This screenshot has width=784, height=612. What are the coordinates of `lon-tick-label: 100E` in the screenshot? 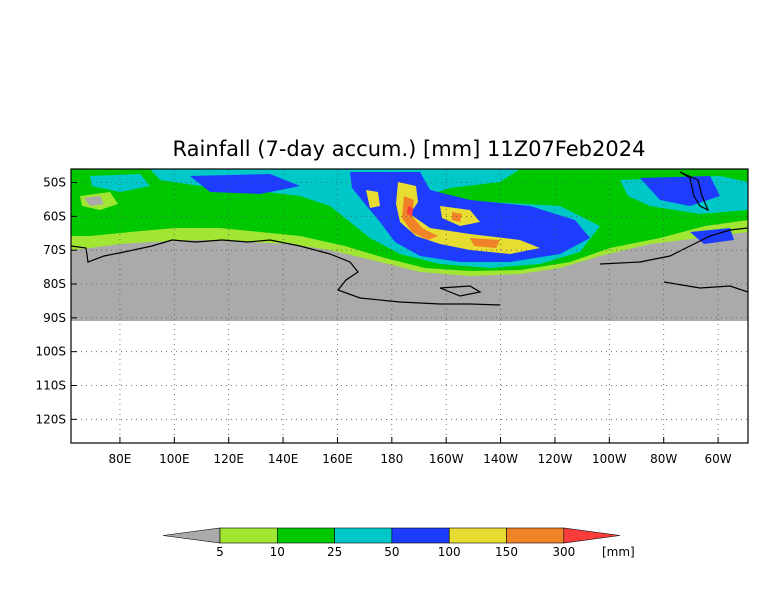 It's located at (174, 459).